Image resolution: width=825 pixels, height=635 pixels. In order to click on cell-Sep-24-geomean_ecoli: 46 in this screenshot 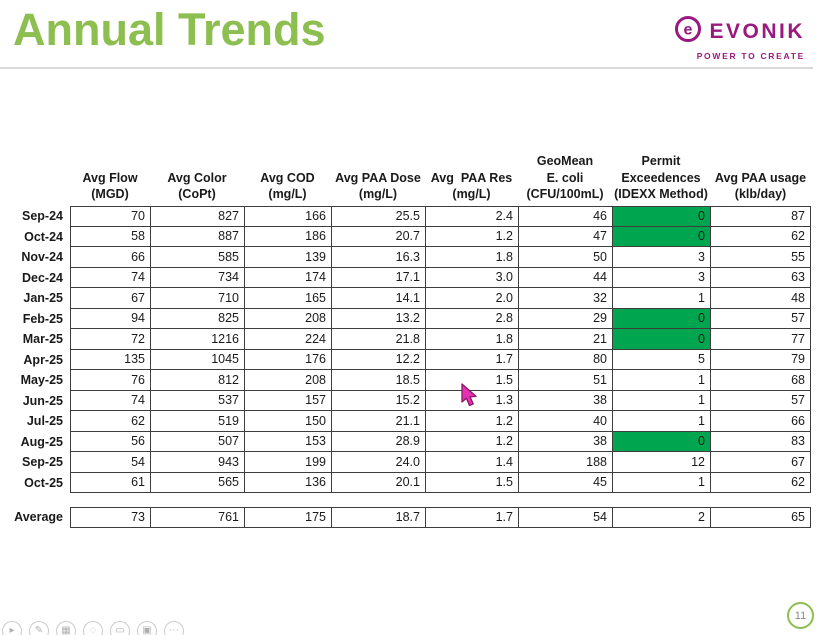, I will do `click(565, 216)`.